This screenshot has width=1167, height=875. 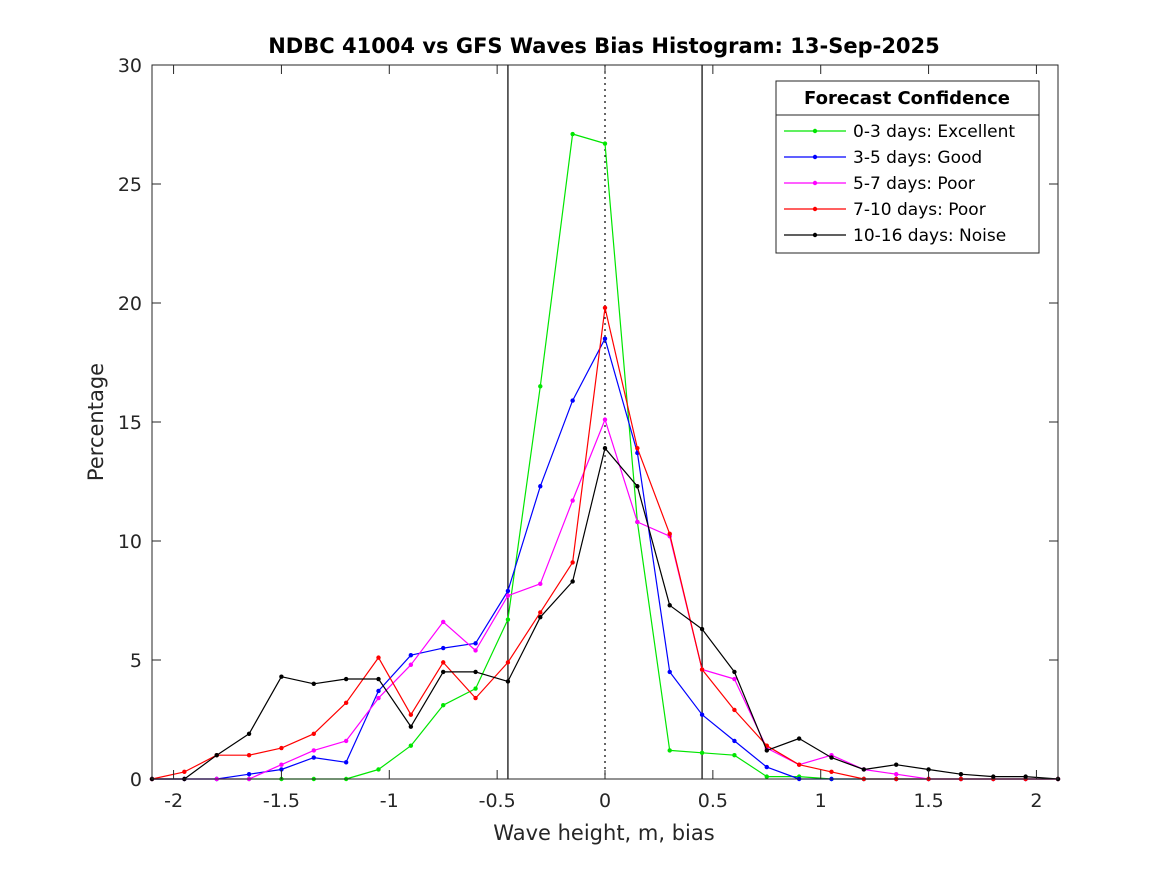 What do you see at coordinates (928, 801) in the screenshot?
I see `x-tick-label: 1.5` at bounding box center [928, 801].